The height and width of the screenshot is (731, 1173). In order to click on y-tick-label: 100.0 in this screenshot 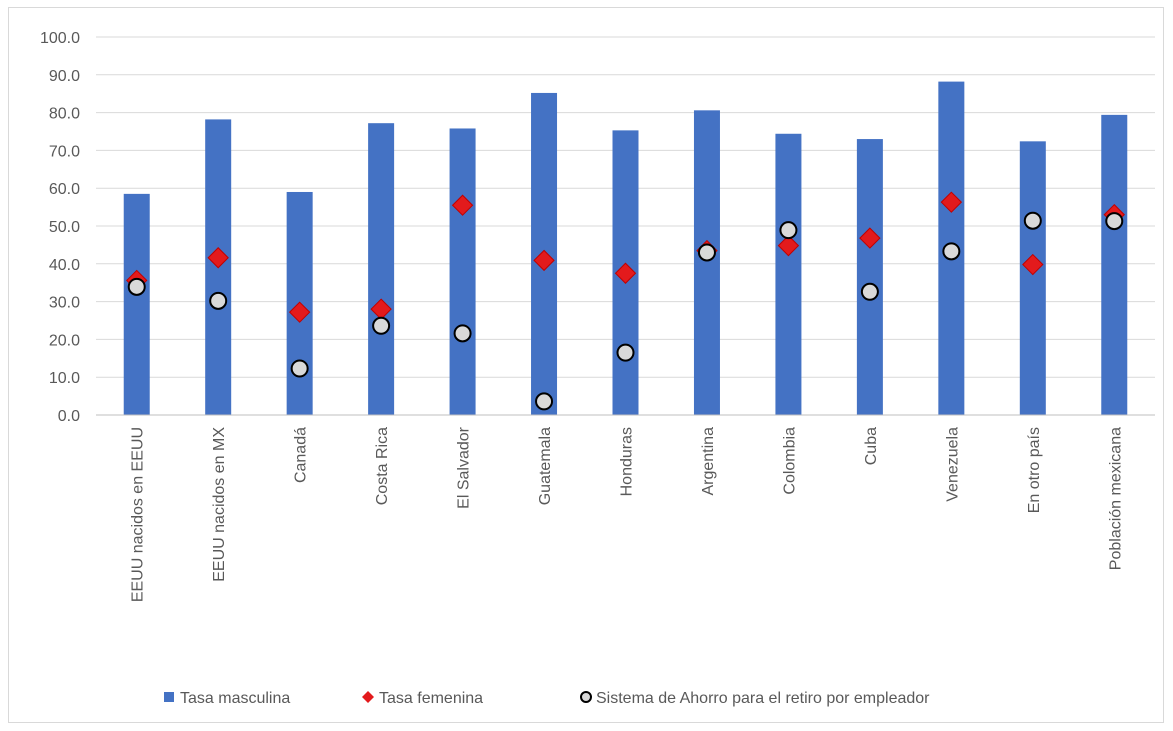, I will do `click(60, 38)`.